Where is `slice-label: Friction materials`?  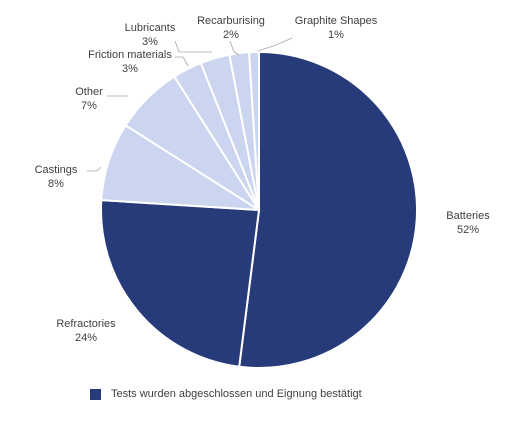 slice-label: Friction materials is located at coordinates (130, 55).